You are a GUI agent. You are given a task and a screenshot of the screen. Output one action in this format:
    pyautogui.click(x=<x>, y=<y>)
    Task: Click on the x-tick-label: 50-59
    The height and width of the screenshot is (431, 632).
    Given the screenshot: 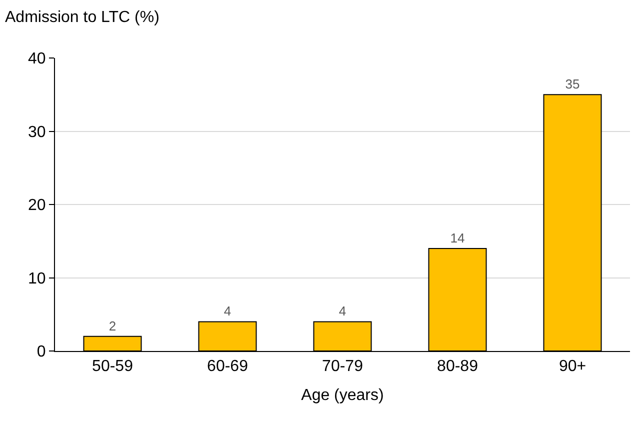 What is the action you would take?
    pyautogui.click(x=113, y=367)
    